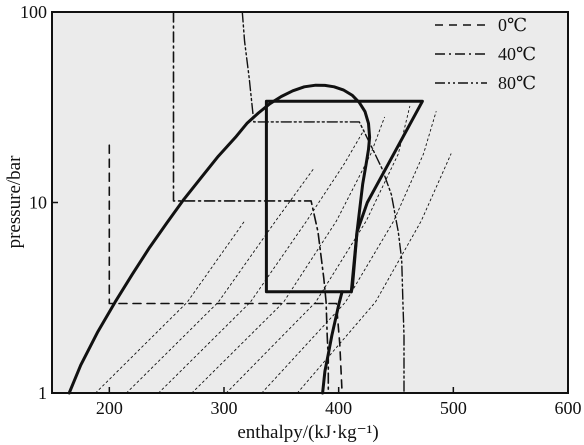  What do you see at coordinates (224, 408) in the screenshot?
I see `x-tick-label: 300` at bounding box center [224, 408].